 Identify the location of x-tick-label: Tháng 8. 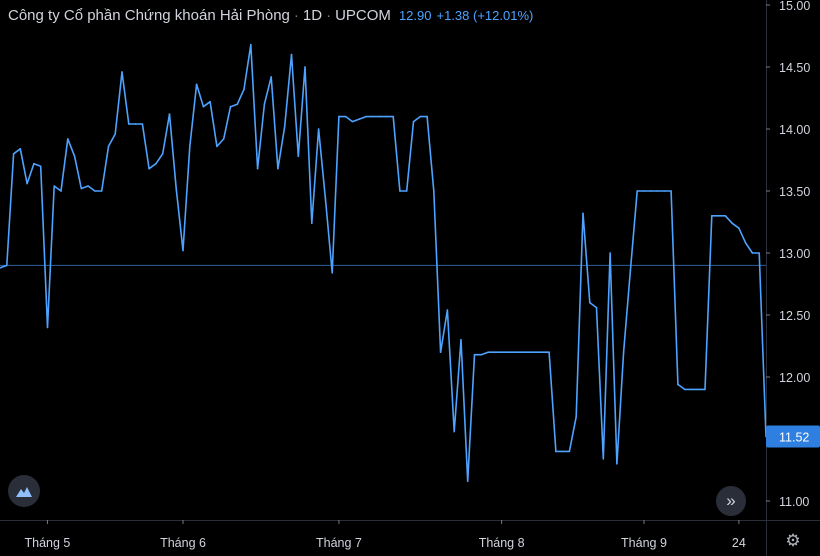
(502, 543).